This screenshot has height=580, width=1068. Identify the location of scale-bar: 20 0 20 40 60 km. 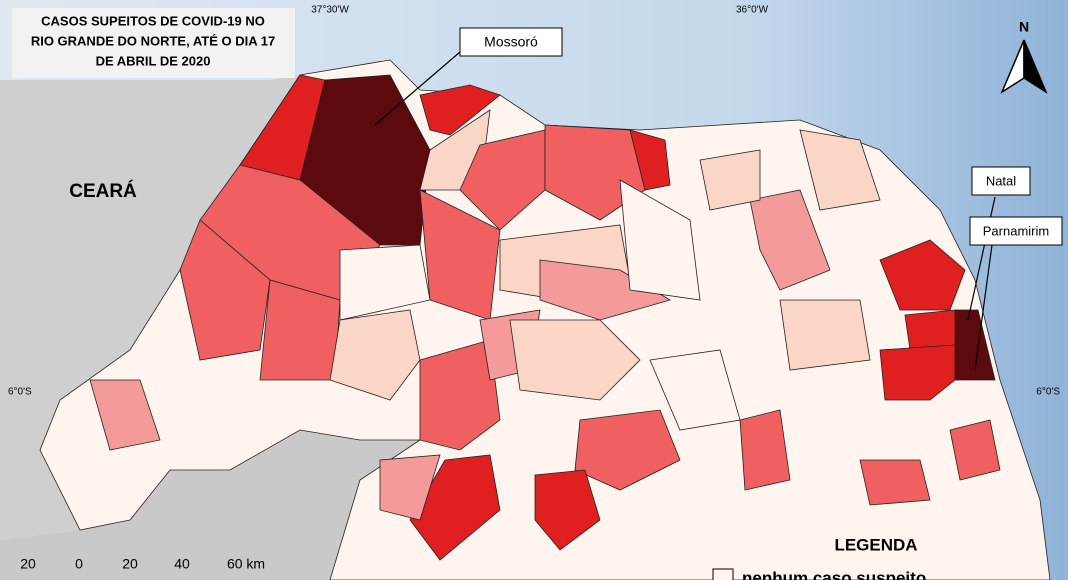
(142, 564).